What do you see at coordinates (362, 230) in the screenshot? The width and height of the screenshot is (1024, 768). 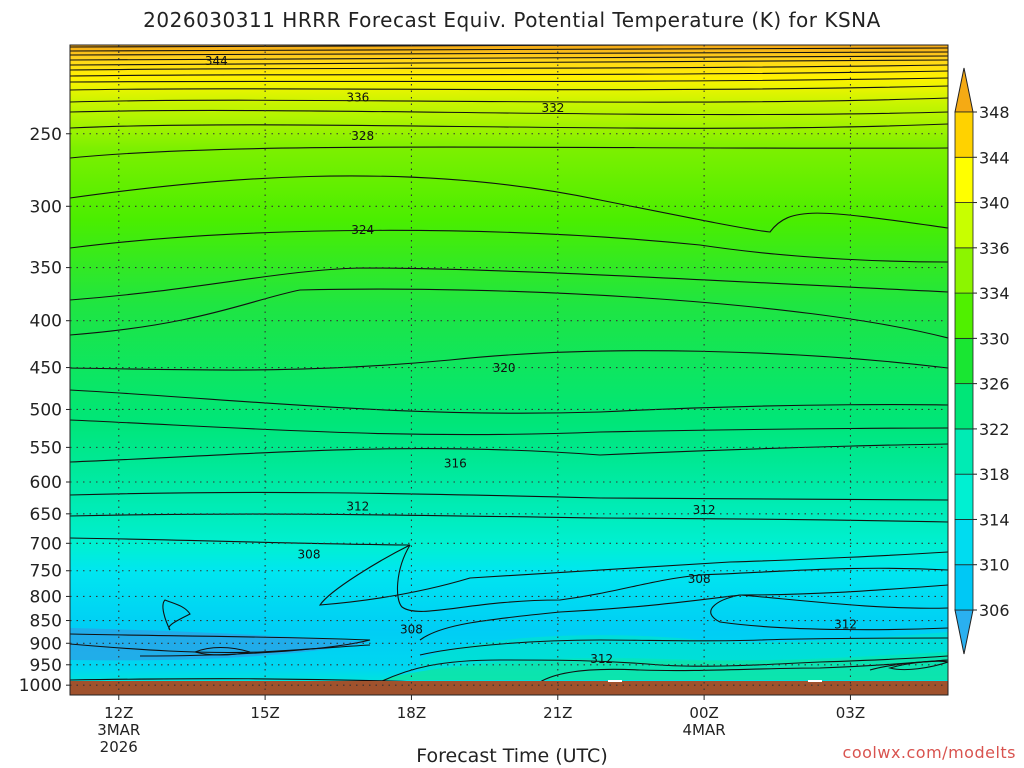 I see `contour-label: 324` at bounding box center [362, 230].